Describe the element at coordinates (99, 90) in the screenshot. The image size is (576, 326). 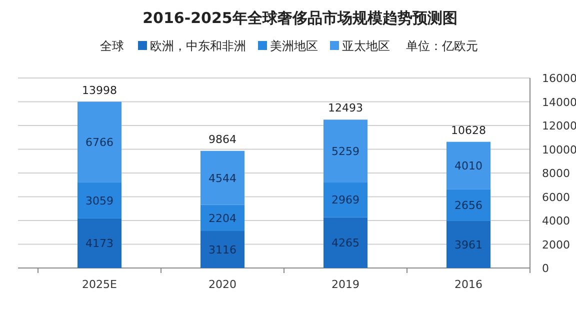
I see `total-label: 13998` at that location.